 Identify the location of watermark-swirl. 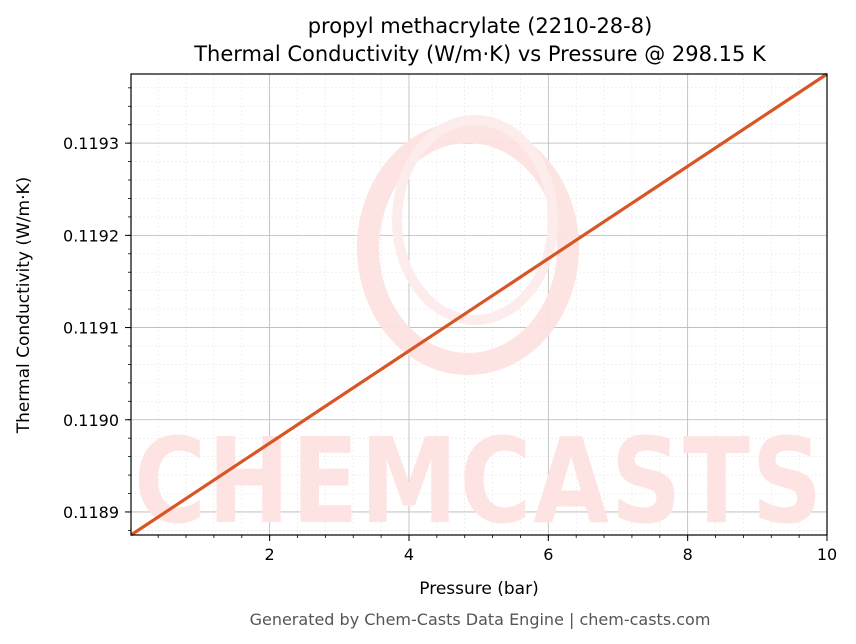
(468, 248).